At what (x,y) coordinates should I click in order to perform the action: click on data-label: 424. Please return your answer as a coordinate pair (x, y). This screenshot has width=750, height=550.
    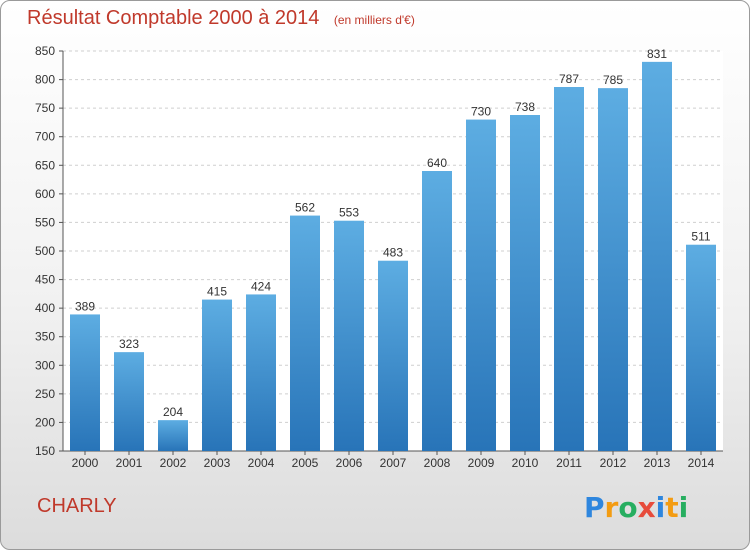
    Looking at the image, I should click on (261, 286).